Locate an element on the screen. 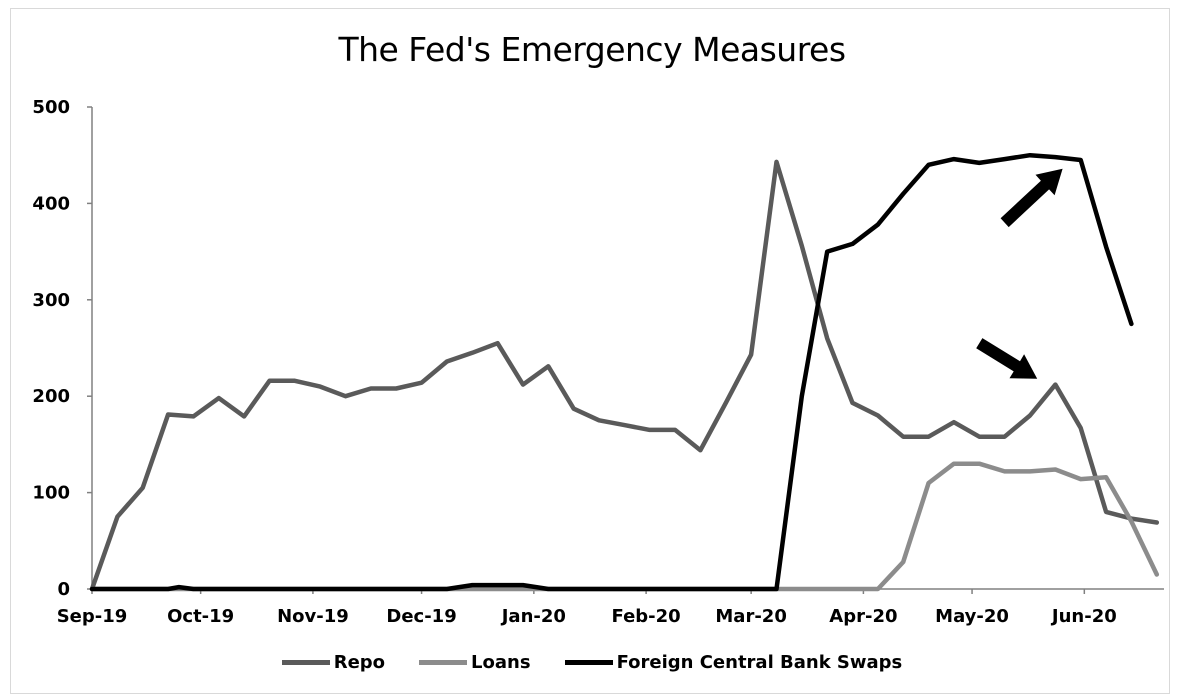 Image resolution: width=1184 pixels, height=700 pixels. annotation-arrows is located at coordinates (1019, 273).